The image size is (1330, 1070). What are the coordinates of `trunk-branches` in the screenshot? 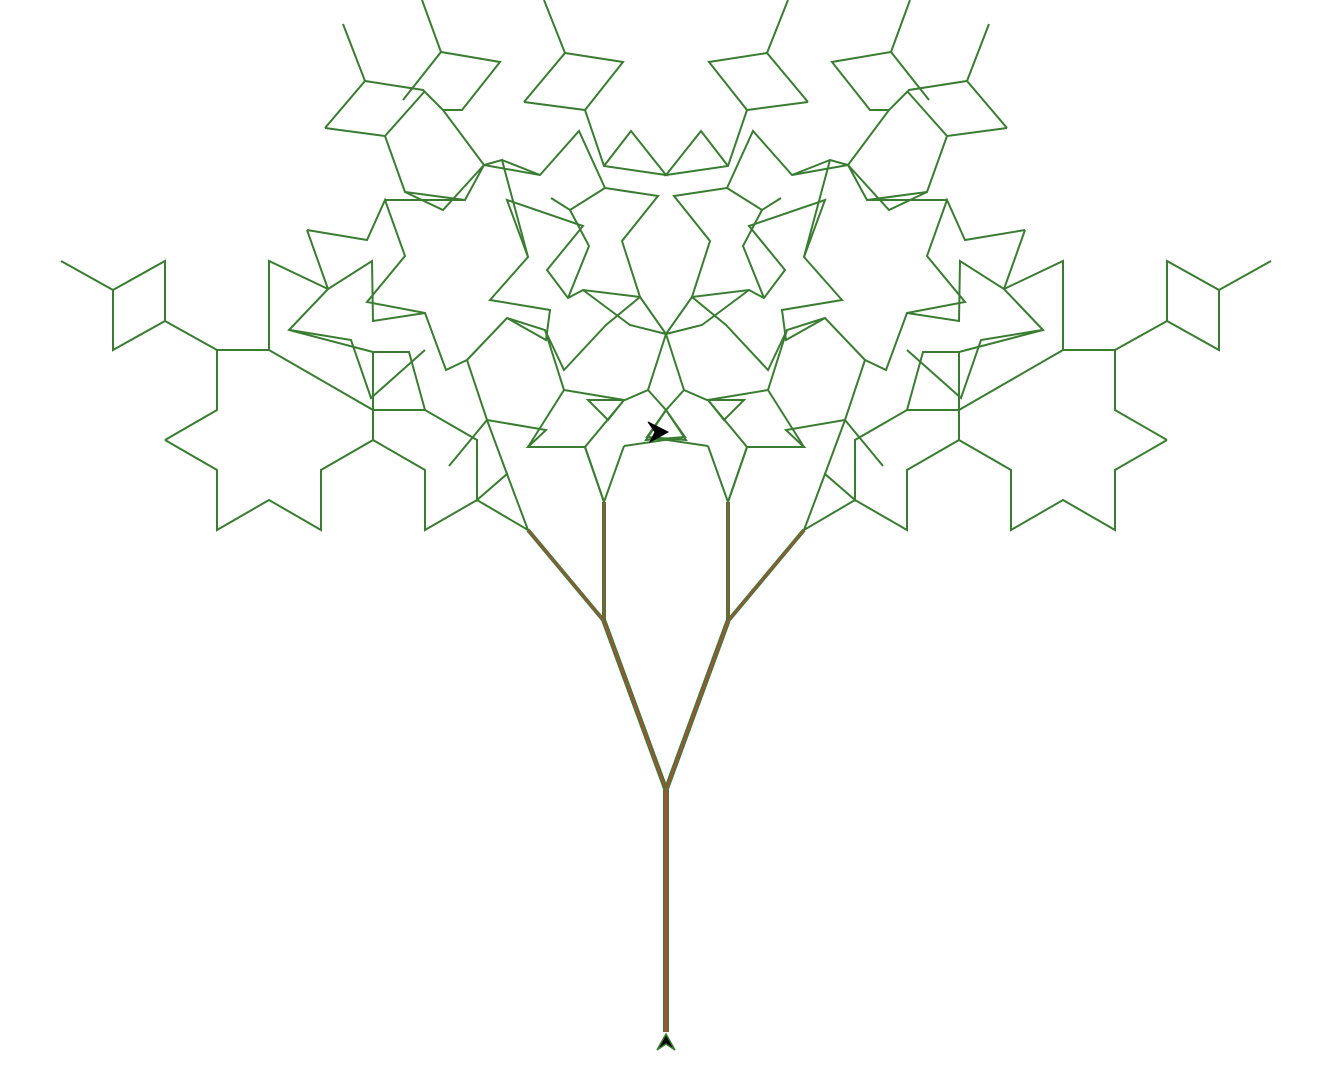 It's located at (666, 767).